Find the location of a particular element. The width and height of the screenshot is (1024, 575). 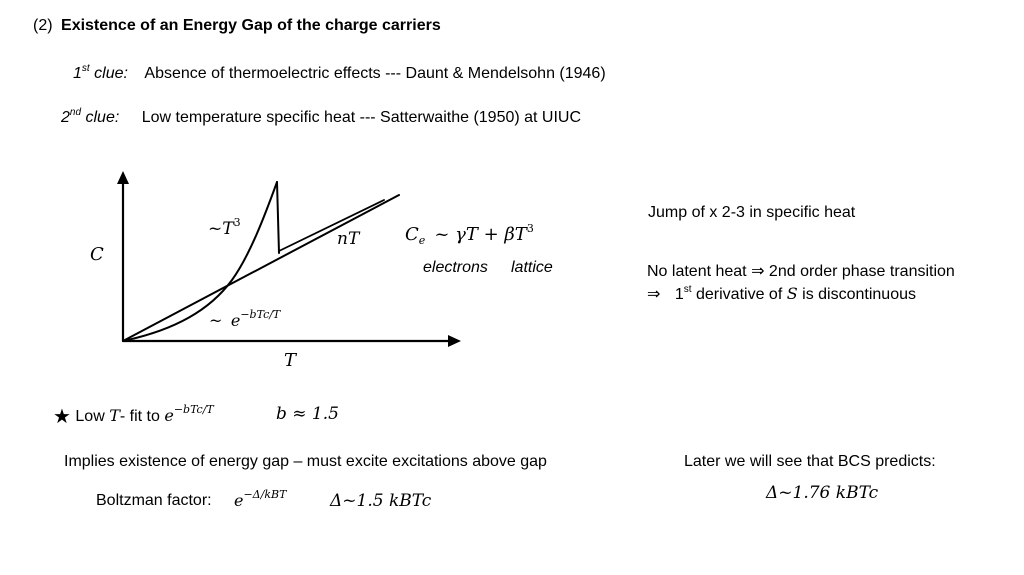

clue-2-ordinal: 2 is located at coordinates (65, 117).